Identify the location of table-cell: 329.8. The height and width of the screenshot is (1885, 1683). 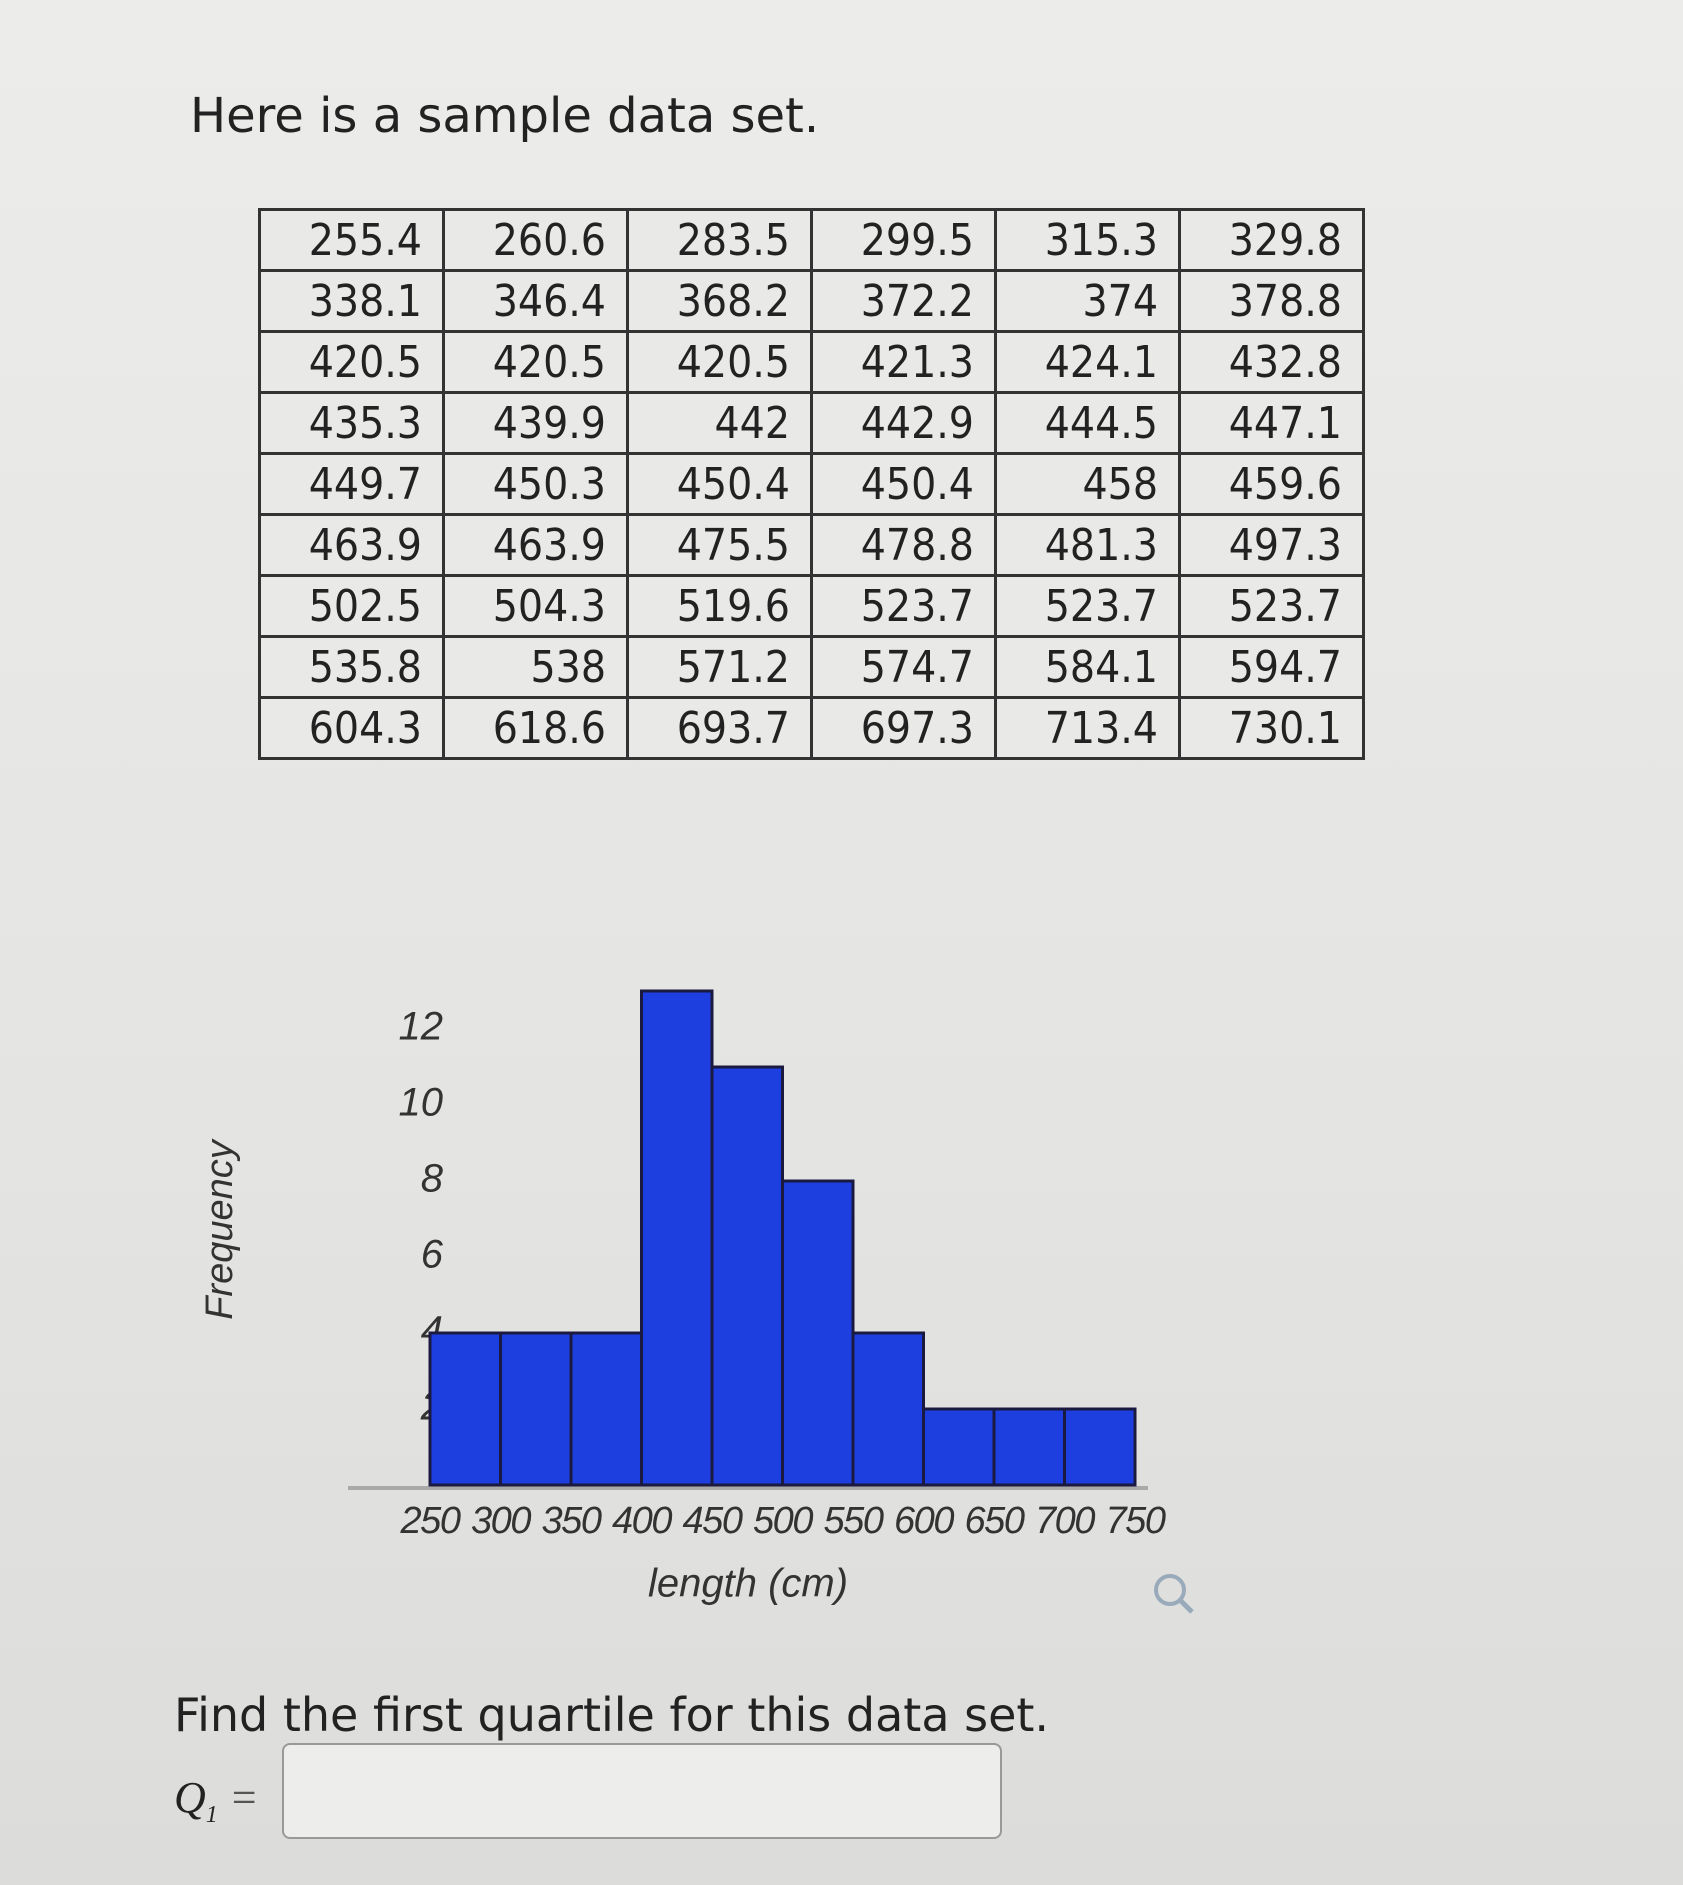
(1271, 240).